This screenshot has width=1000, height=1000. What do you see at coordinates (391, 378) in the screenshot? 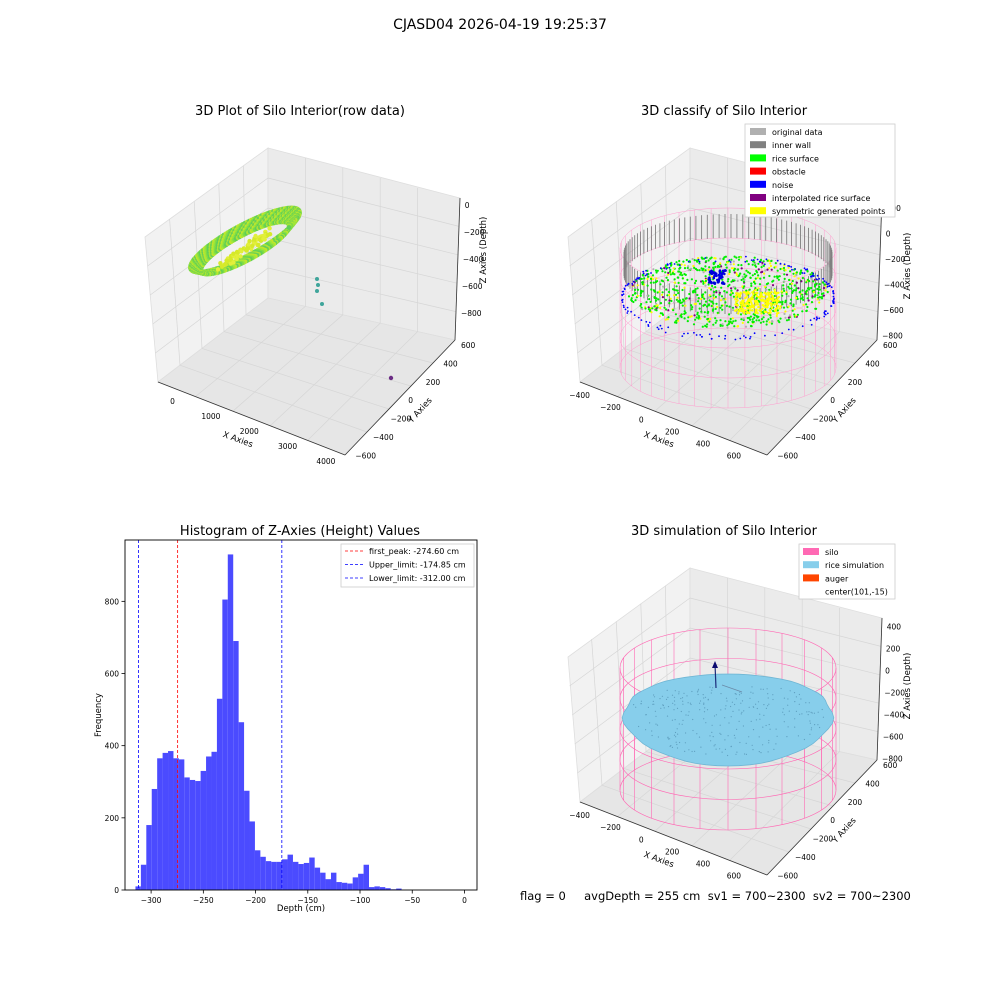
I see `raw-outlier-point` at bounding box center [391, 378].